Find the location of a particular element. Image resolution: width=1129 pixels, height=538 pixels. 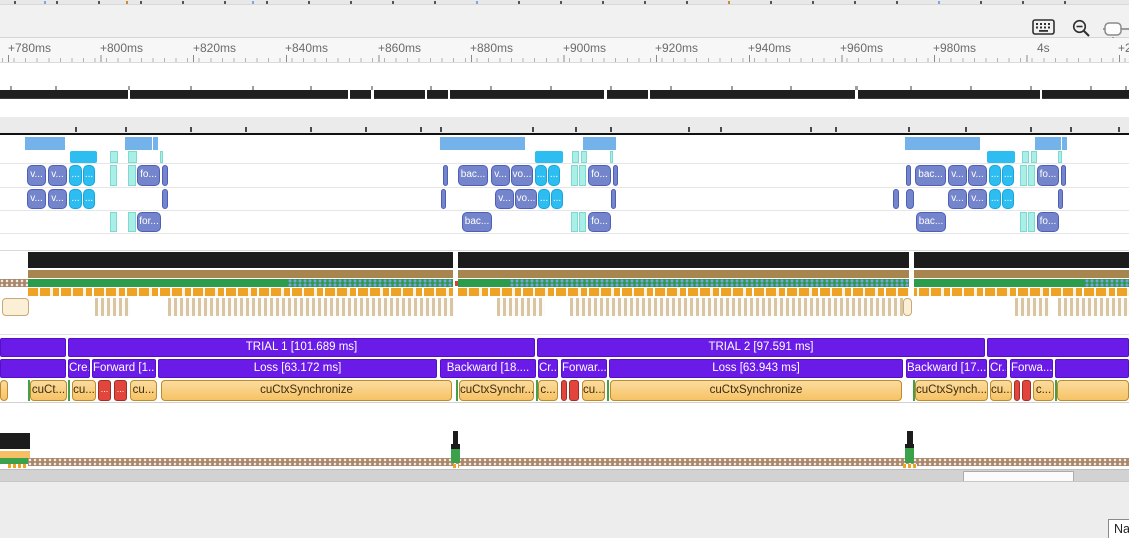

collapsed-track is located at coordinates (564, 125).